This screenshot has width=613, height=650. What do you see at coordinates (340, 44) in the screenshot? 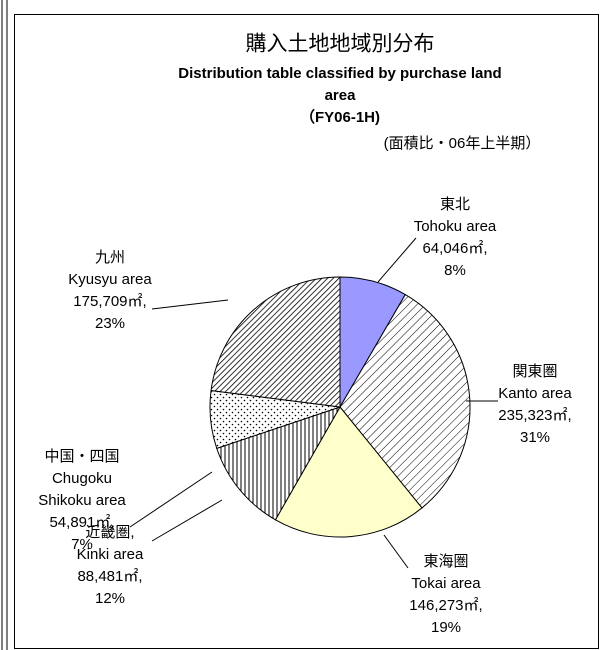
I see `chart-title: 購入土地地域別分布` at bounding box center [340, 44].